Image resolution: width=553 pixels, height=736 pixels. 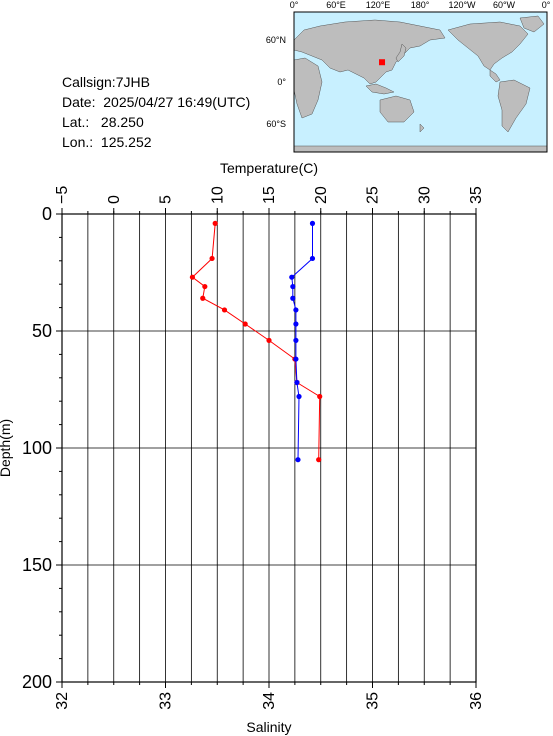 I want to click on temperature-tick-label: −5, so click(x=62, y=195).